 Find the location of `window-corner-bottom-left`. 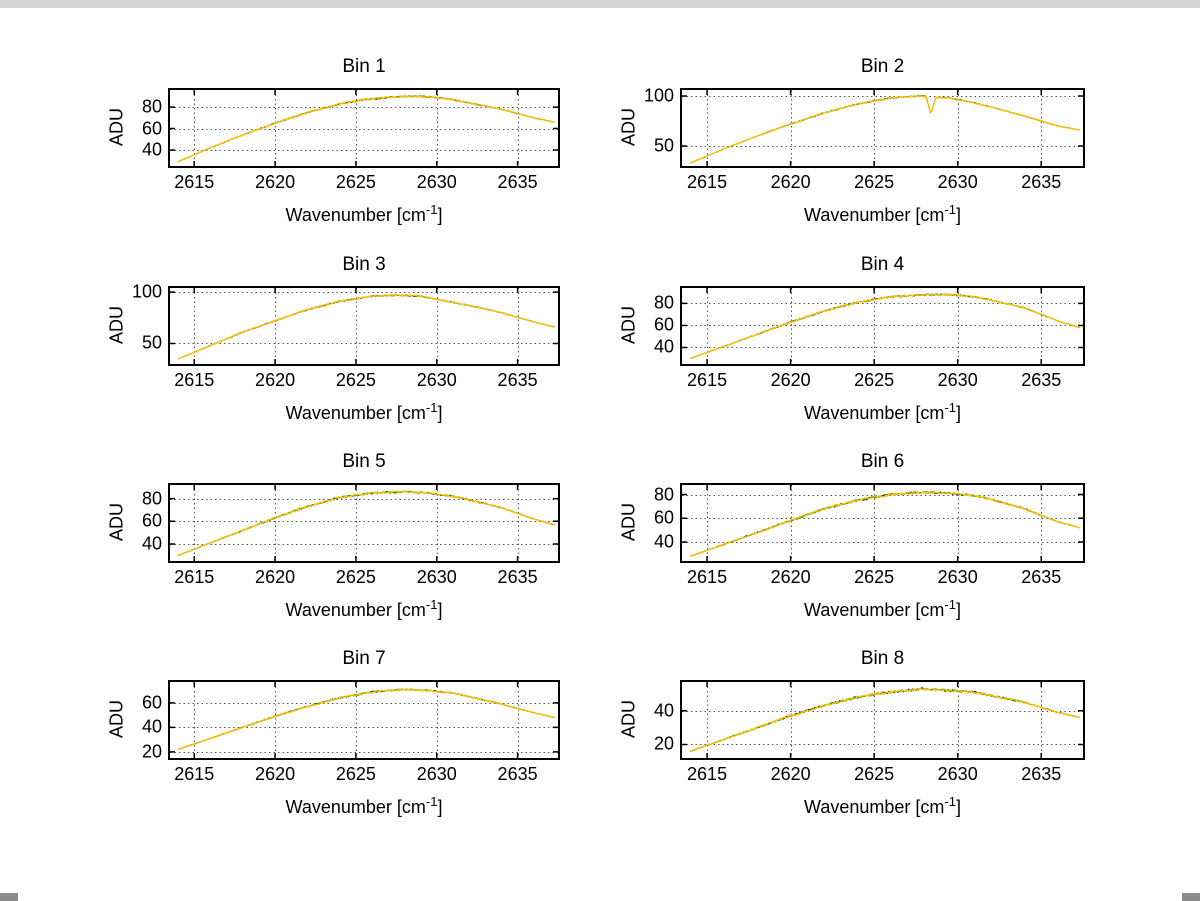

window-corner-bottom-left is located at coordinates (9, 897).